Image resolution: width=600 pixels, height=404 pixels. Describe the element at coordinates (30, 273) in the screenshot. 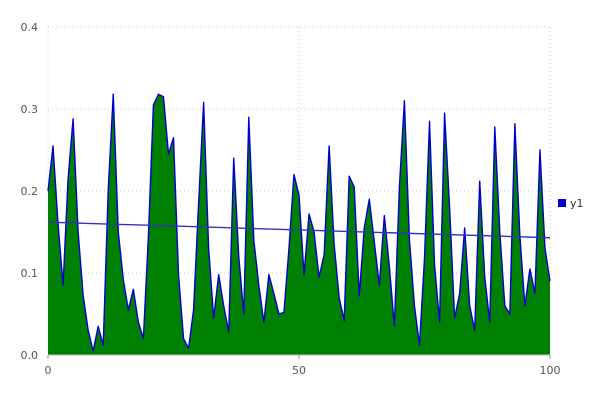

I see `y-axis-tick-label: 0.1` at that location.